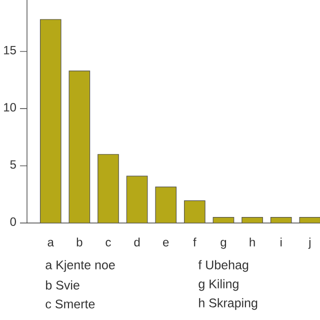  Describe the element at coordinates (194, 242) in the screenshot. I see `x-tick-label: f` at that location.